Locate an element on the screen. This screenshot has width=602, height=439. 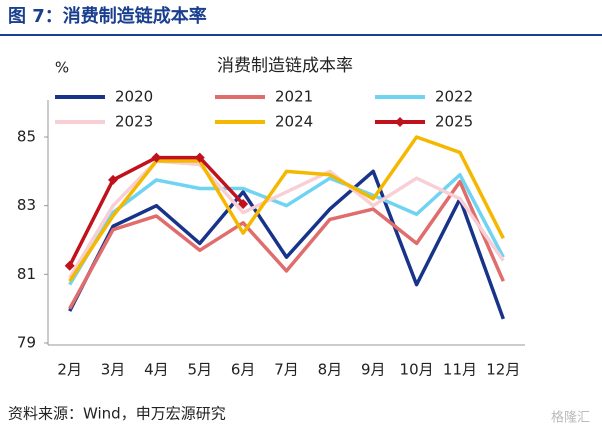
source: 资料来源：Wind，申万宏源研究 is located at coordinates (117, 414).